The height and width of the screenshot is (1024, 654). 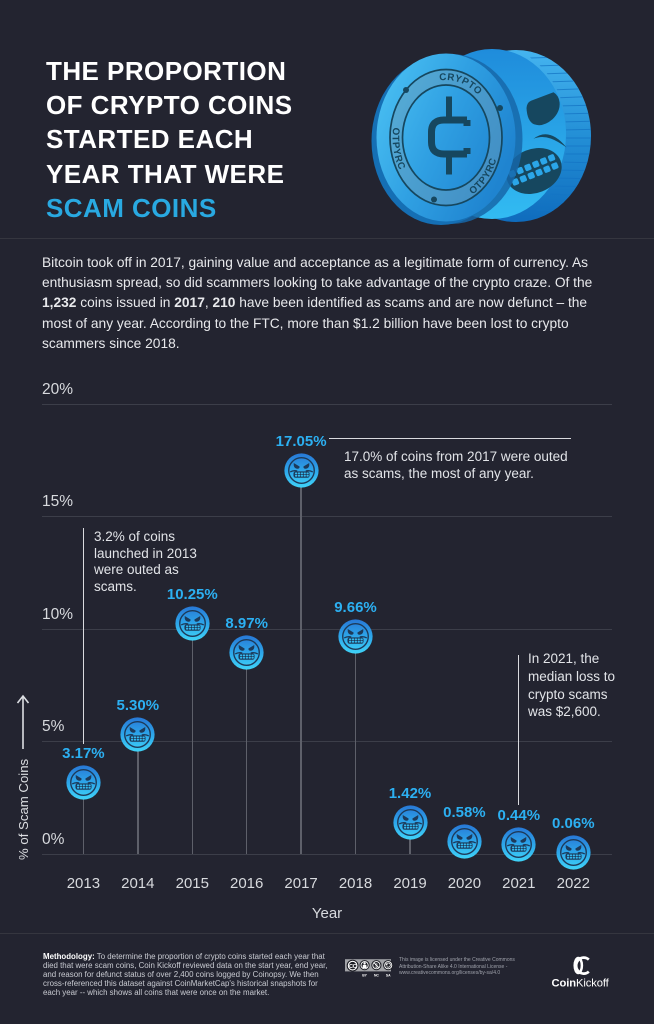 I want to click on svg-text: CC, so click(x=353, y=967).